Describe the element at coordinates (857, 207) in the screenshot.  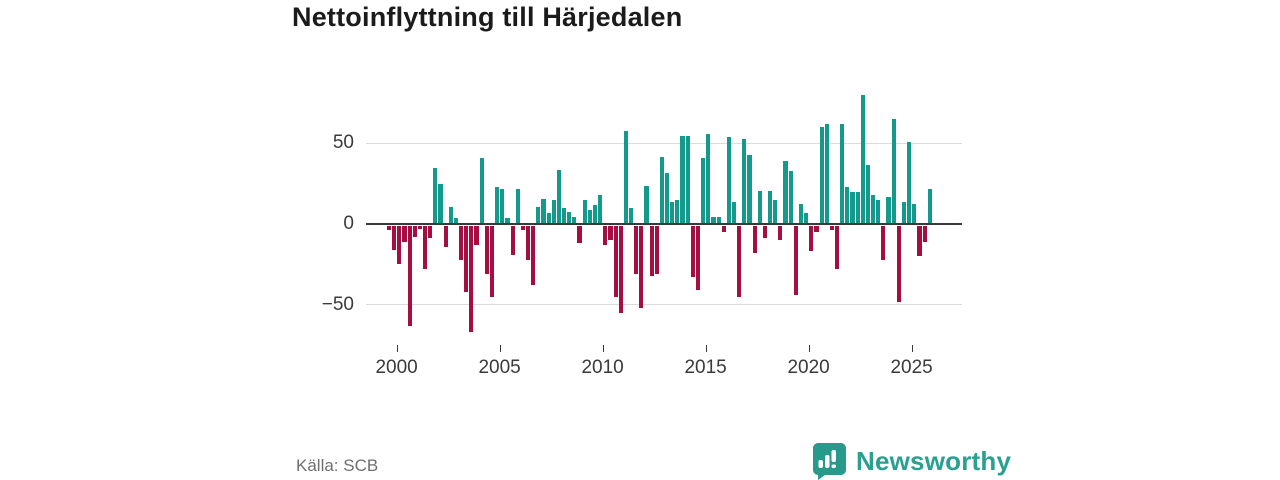
I see `bar-q91` at that location.